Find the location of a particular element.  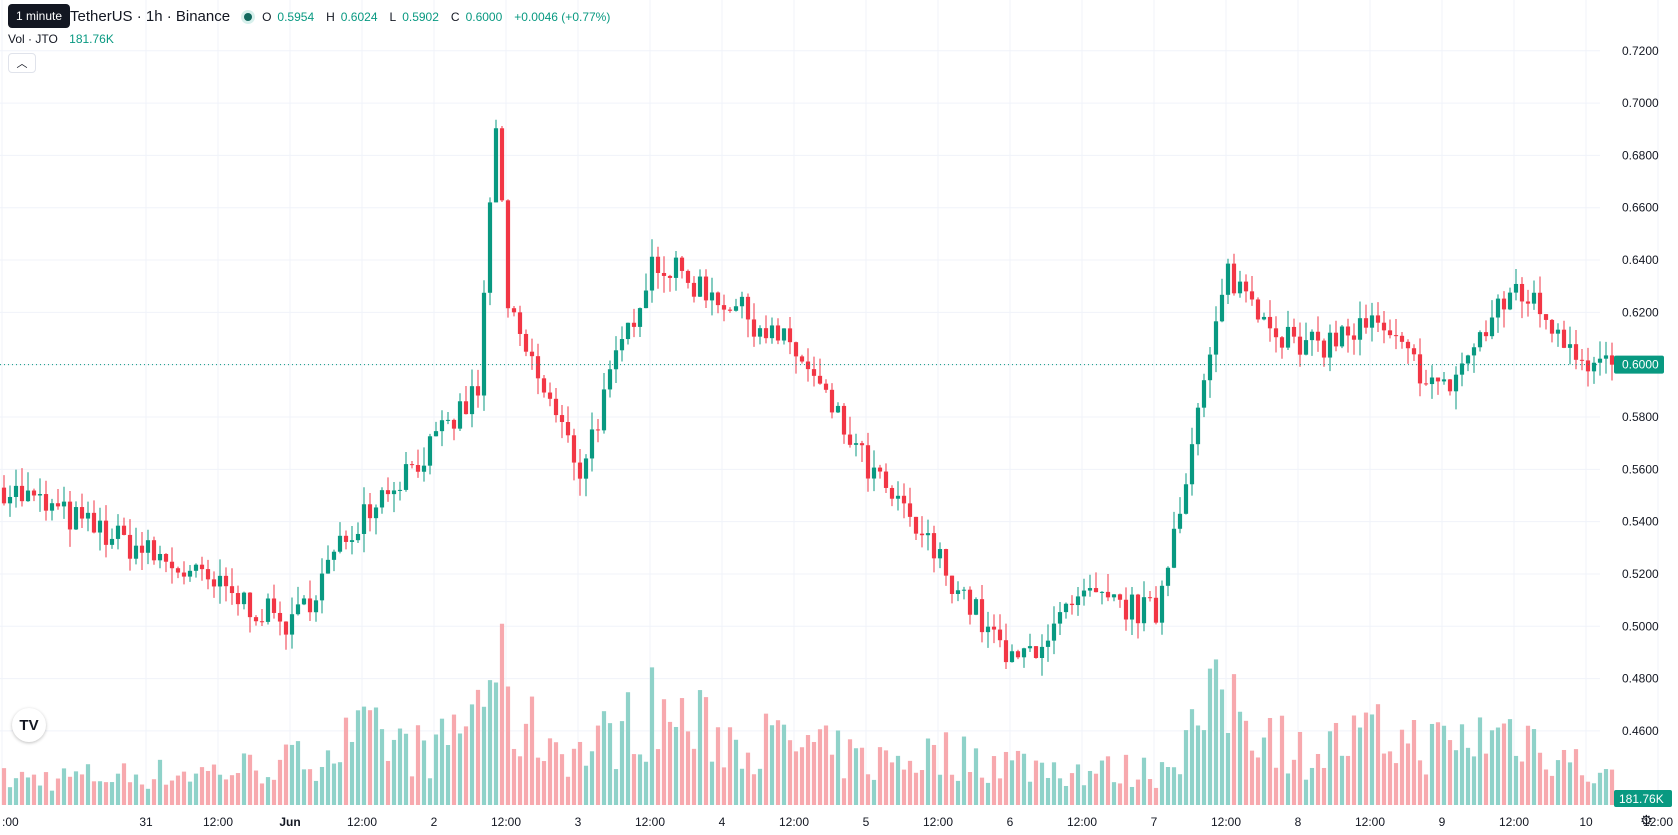

collapse-legend-button: ︿ is located at coordinates (22, 63).